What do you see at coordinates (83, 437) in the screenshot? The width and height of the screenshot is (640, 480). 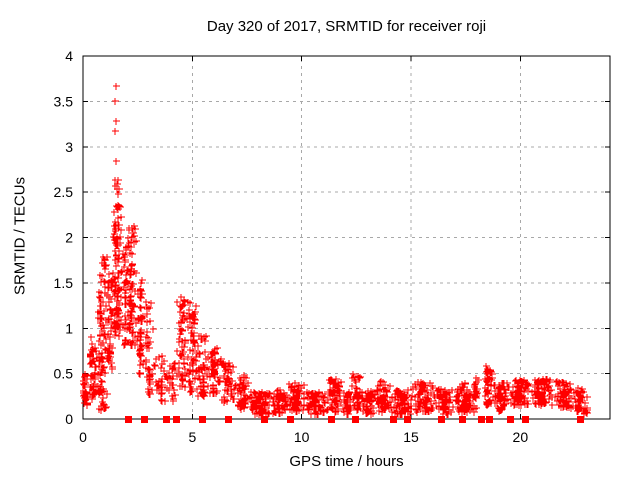 I see `x-tick-label: 0` at bounding box center [83, 437].